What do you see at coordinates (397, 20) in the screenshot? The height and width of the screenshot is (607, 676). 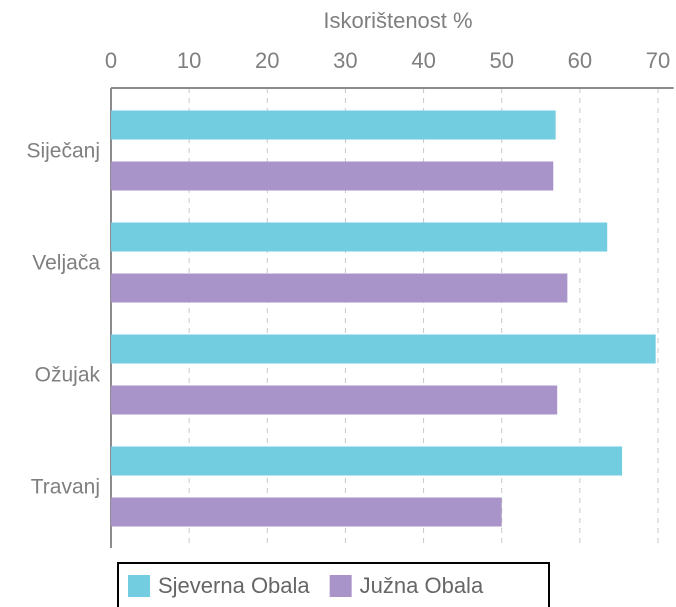 I see `x-axis-title: Iskorištenost %` at bounding box center [397, 20].